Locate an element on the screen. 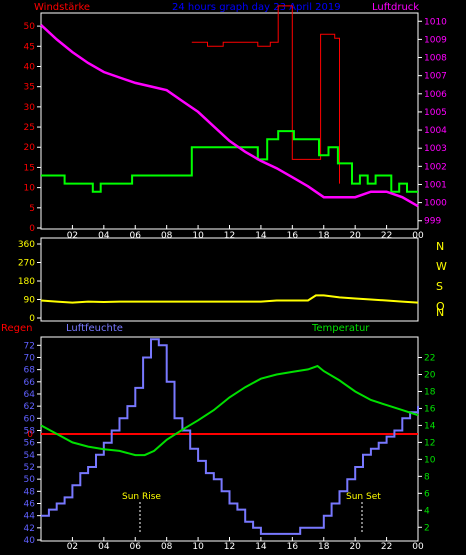 The width and height of the screenshot is (466, 555). humidity-tick-label: 48 is located at coordinates (30, 492).